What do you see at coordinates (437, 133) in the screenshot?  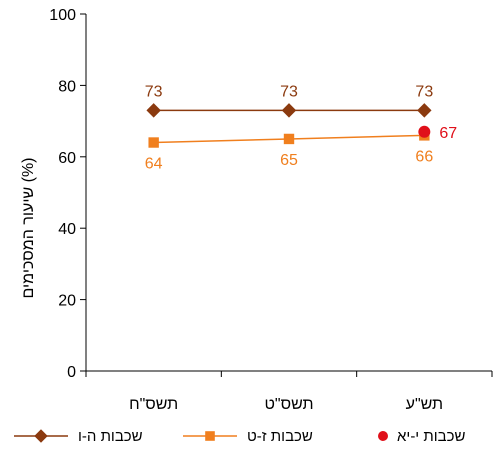 I see `series-3: 67` at bounding box center [437, 133].